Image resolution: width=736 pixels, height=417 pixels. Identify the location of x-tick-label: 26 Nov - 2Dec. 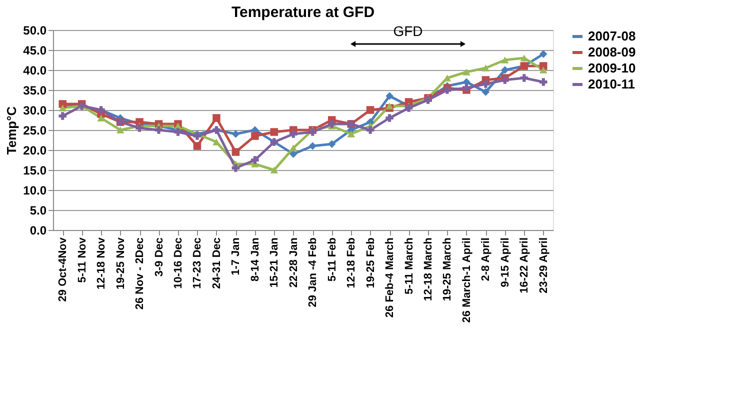
(140, 274).